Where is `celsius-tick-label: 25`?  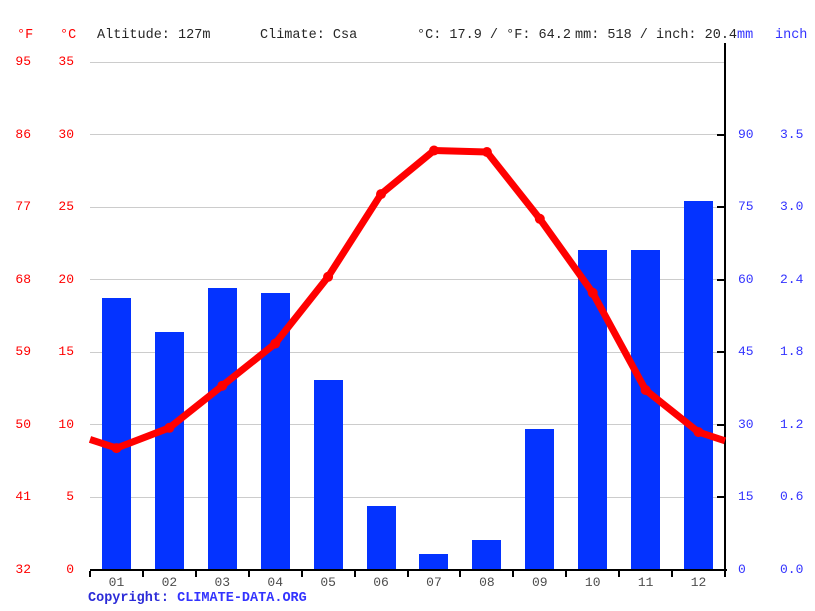
celsius-tick-label: 25 is located at coordinates (66, 207).